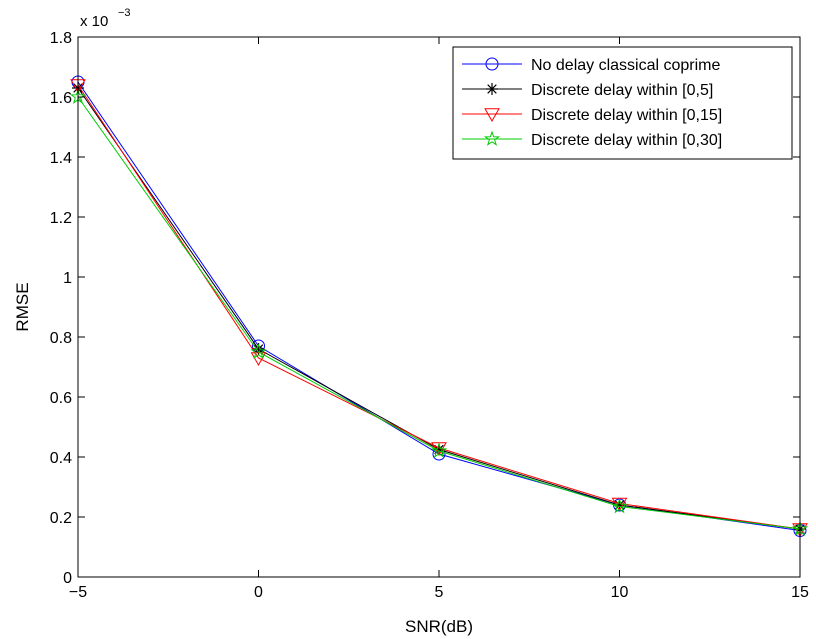  I want to click on legend-entry: No delay classical coprime, so click(591, 65).